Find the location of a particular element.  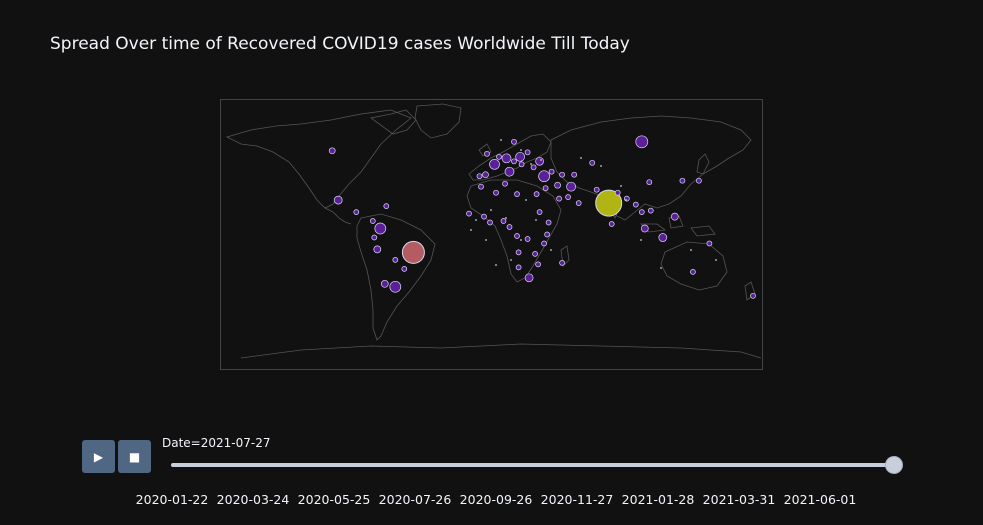

play-button: ▶ is located at coordinates (98, 456).